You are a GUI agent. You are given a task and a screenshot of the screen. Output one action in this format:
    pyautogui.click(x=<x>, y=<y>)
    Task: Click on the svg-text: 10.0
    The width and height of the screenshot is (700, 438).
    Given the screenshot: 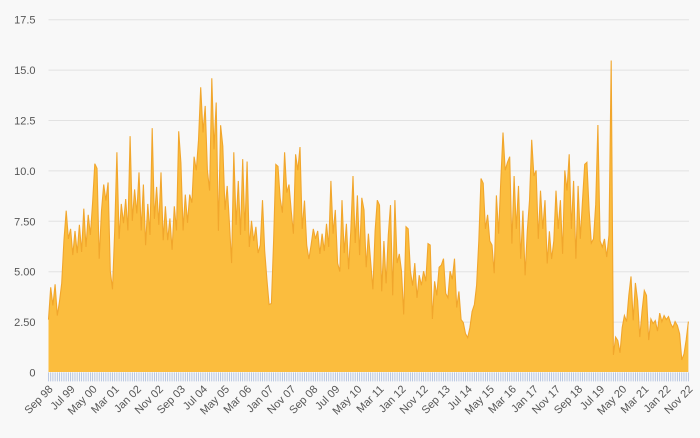 What is the action you would take?
    pyautogui.click(x=24, y=172)
    